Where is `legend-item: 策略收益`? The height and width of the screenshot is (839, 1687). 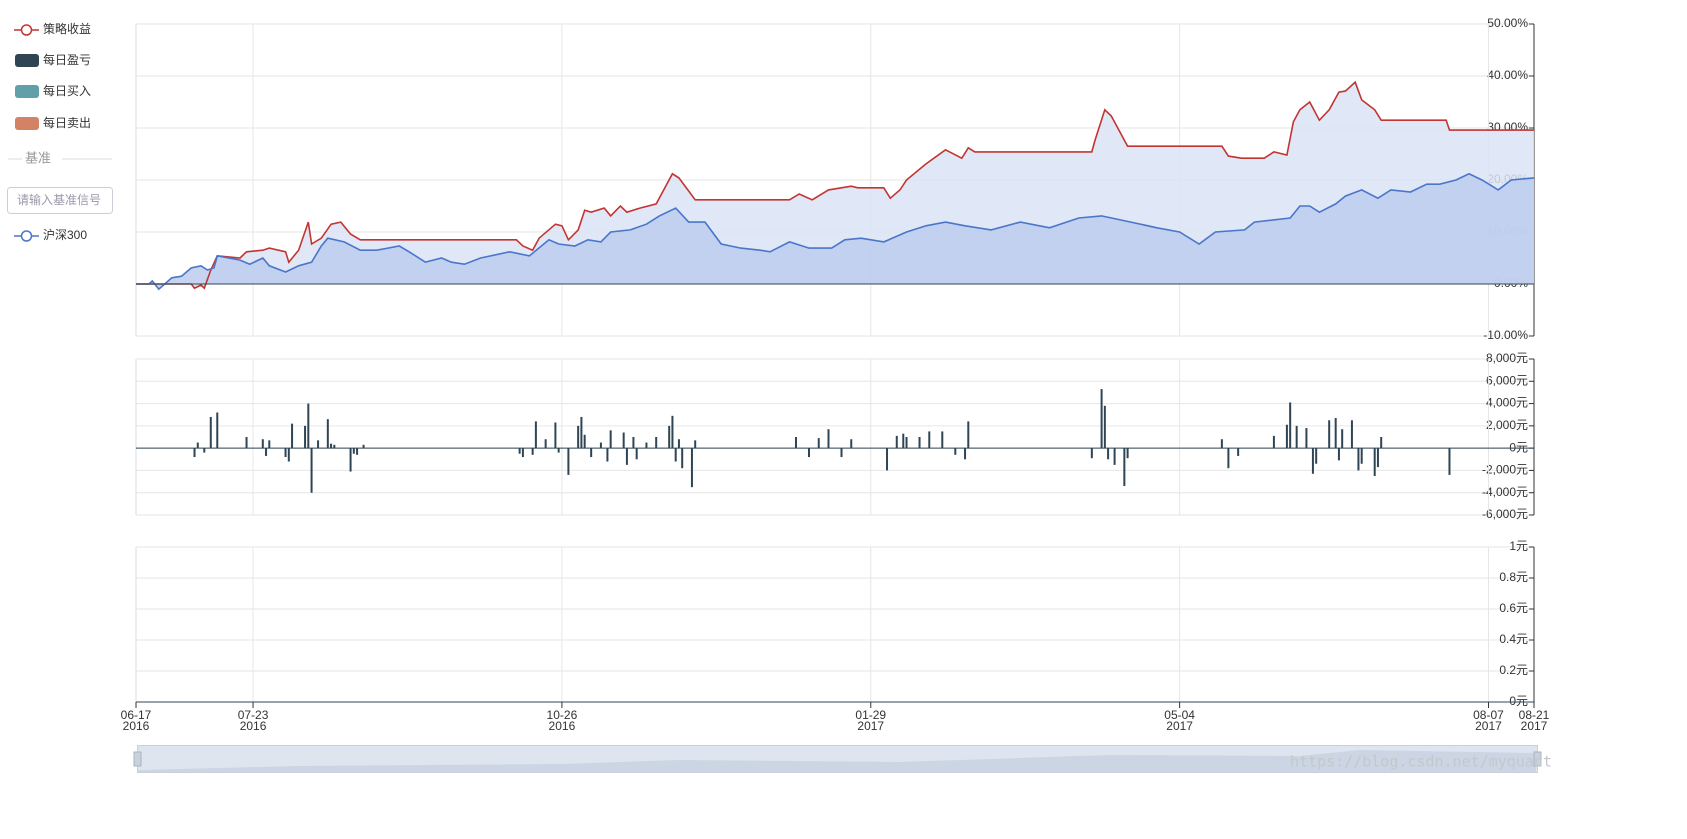
legend-item: 策略收益 is located at coordinates (52, 28).